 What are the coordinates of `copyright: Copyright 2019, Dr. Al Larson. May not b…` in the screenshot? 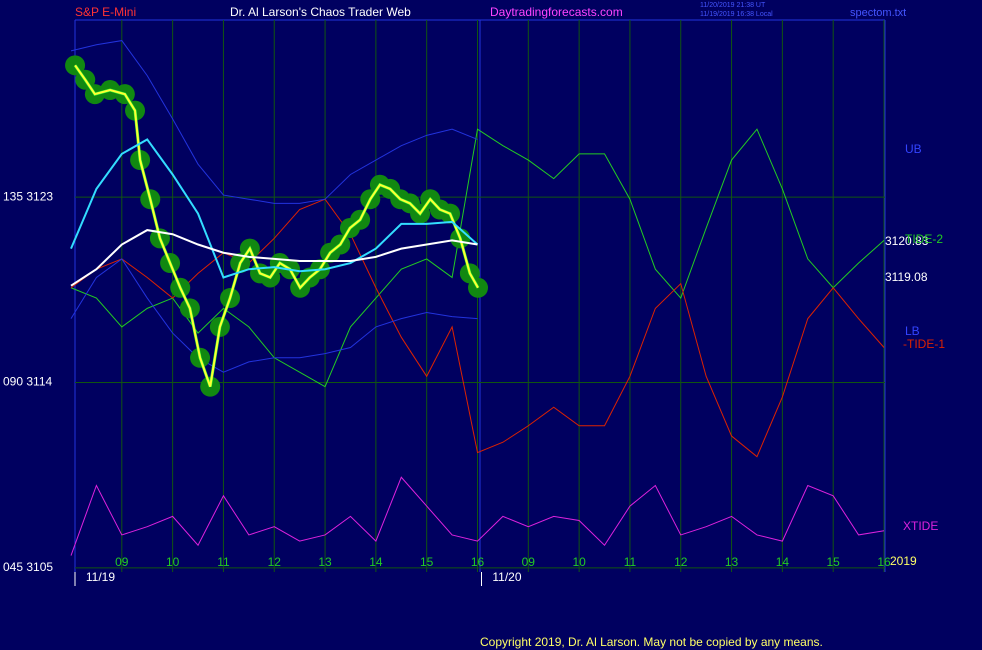 It's located at (651, 642).